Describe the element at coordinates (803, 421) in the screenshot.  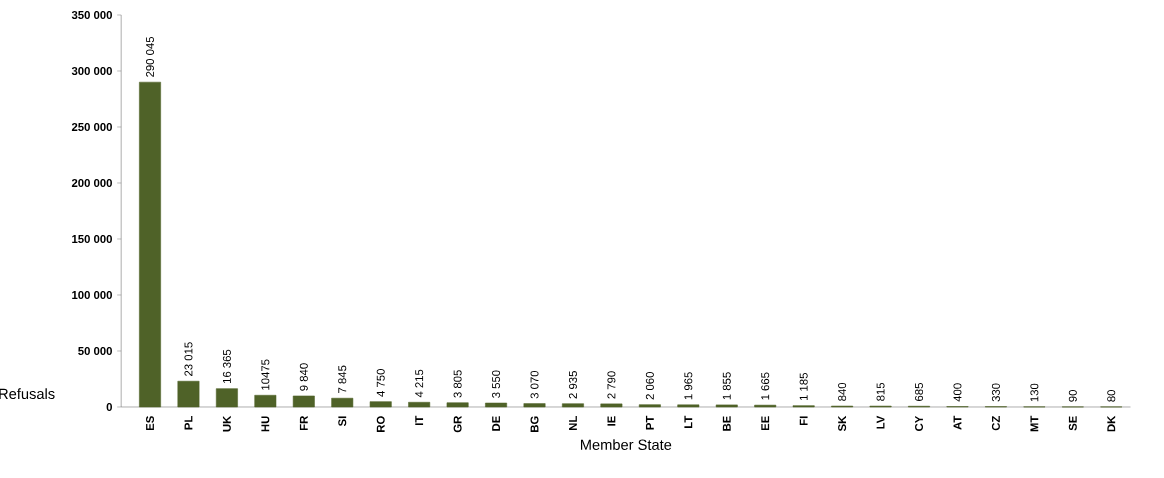
I see `x-tick-label: FI` at that location.